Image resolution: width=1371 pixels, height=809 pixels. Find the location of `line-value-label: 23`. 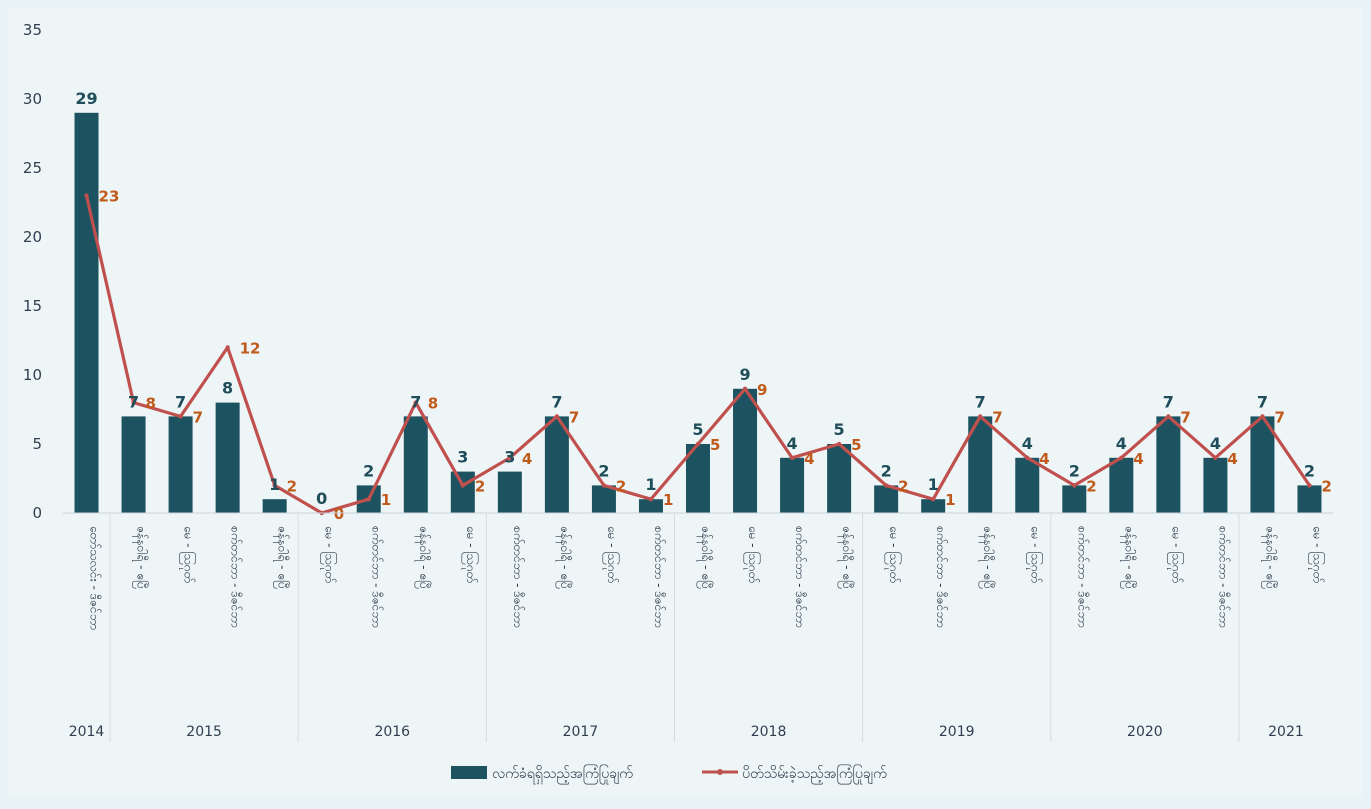

line-value-label: 23 is located at coordinates (109, 197).